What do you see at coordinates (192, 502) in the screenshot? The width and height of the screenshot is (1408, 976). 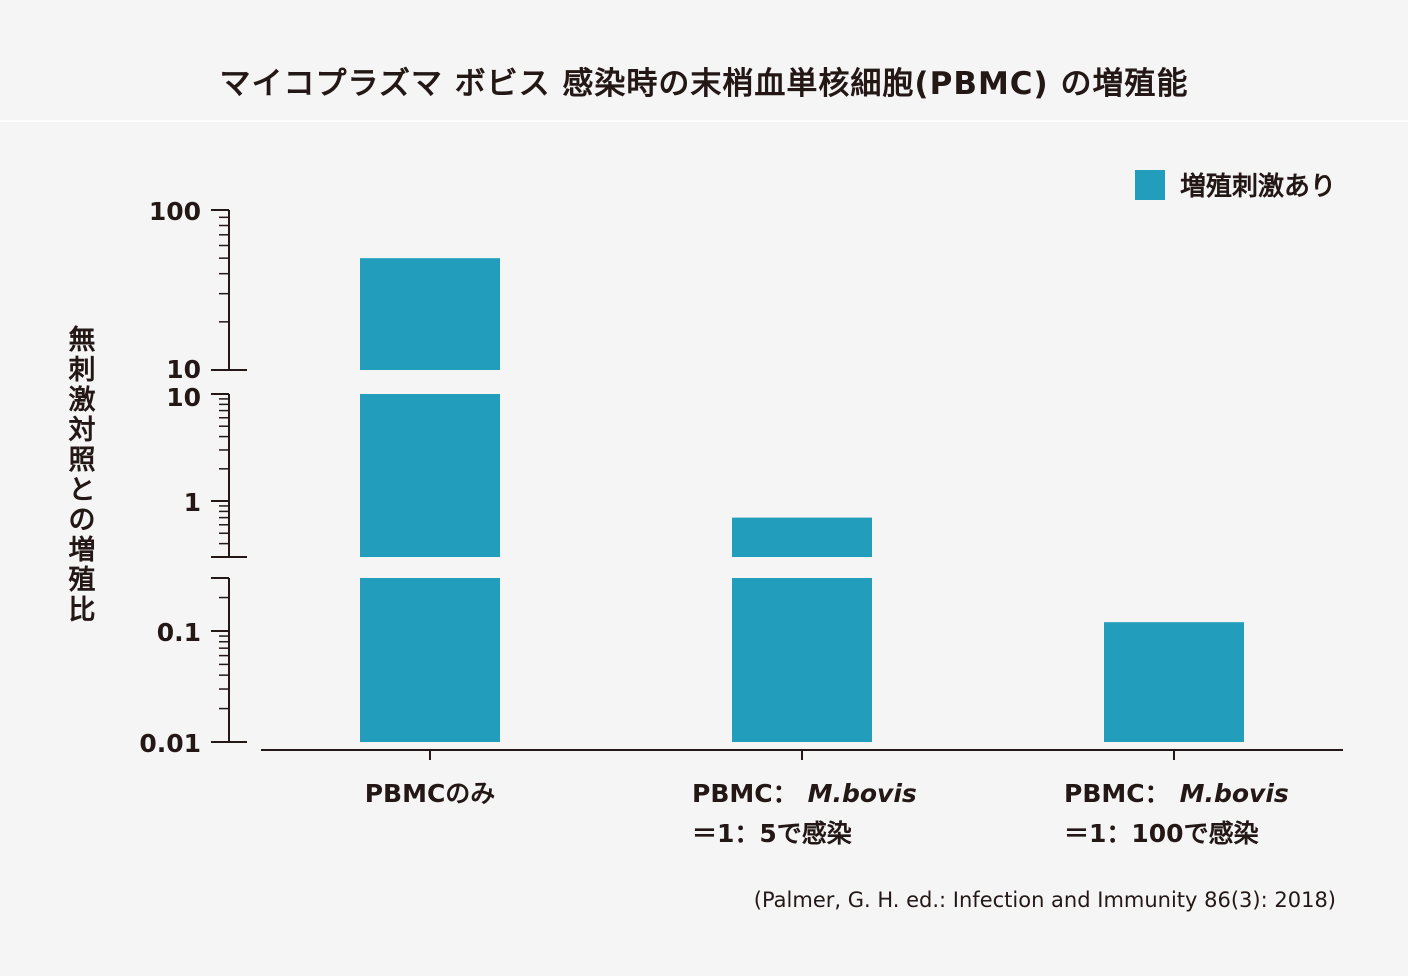 I see `y-tick-label: 1` at bounding box center [192, 502].